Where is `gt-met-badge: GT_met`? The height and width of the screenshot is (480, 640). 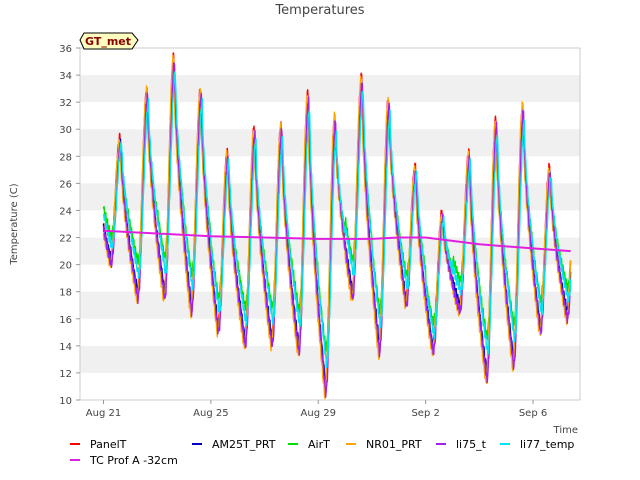 gt-met-badge: GT_met is located at coordinates (109, 41).